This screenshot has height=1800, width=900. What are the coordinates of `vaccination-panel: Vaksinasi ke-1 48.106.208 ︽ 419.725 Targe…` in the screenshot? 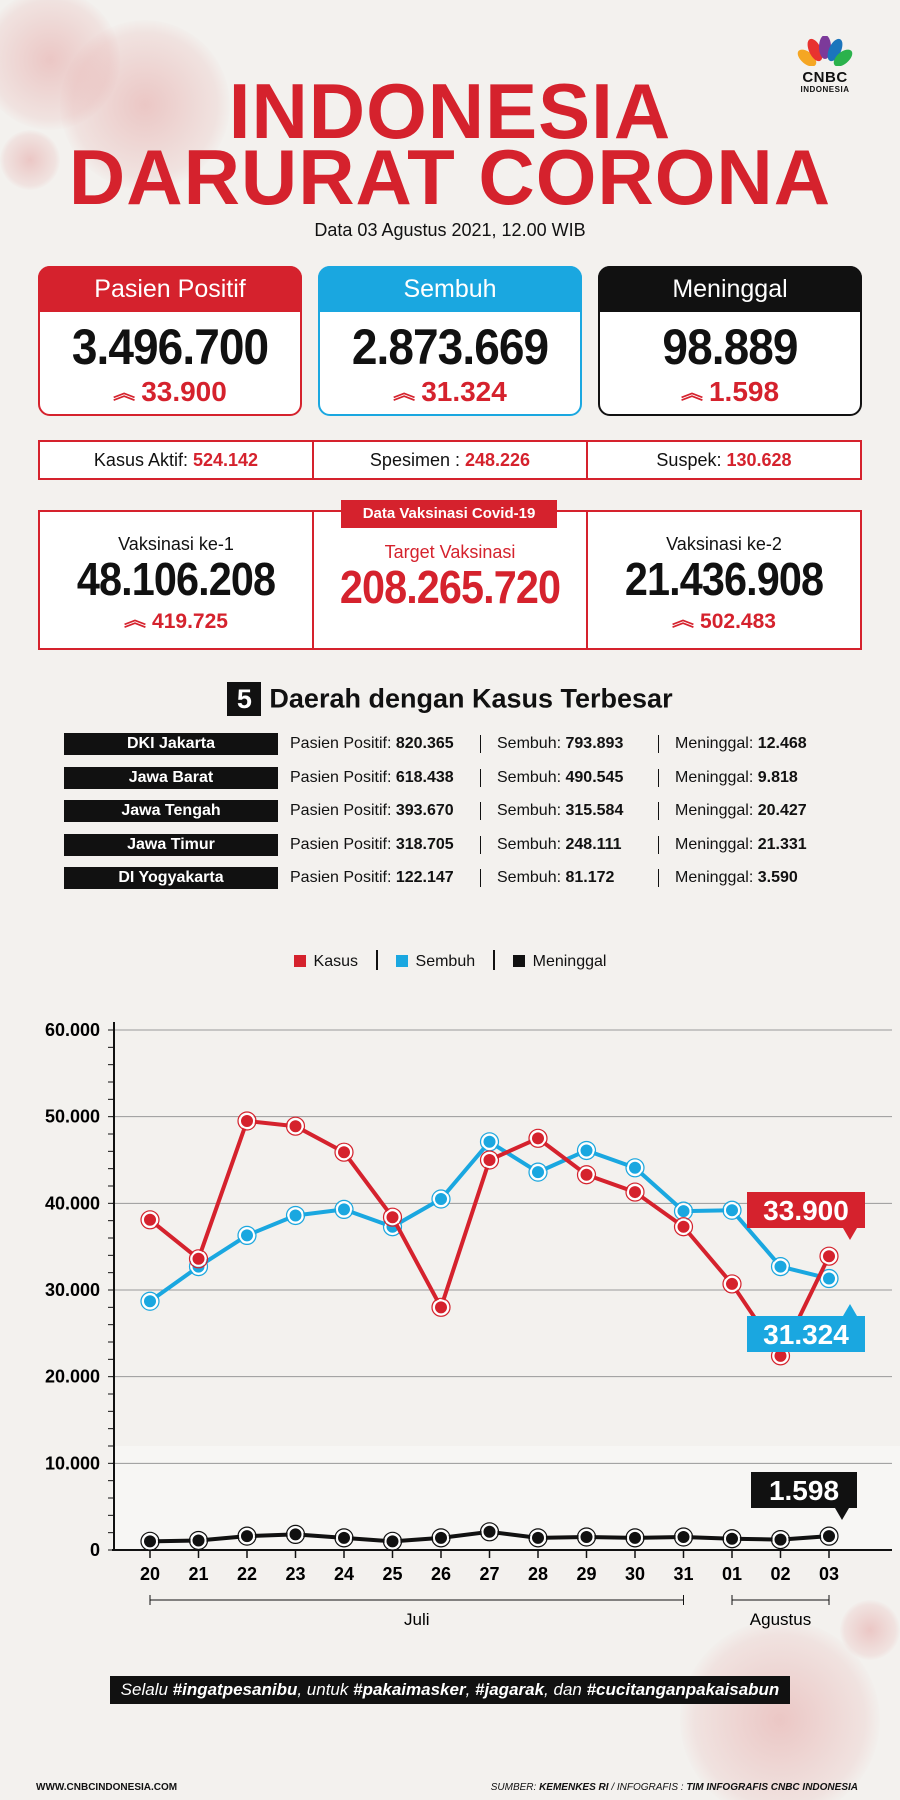 It's located at (450, 580).